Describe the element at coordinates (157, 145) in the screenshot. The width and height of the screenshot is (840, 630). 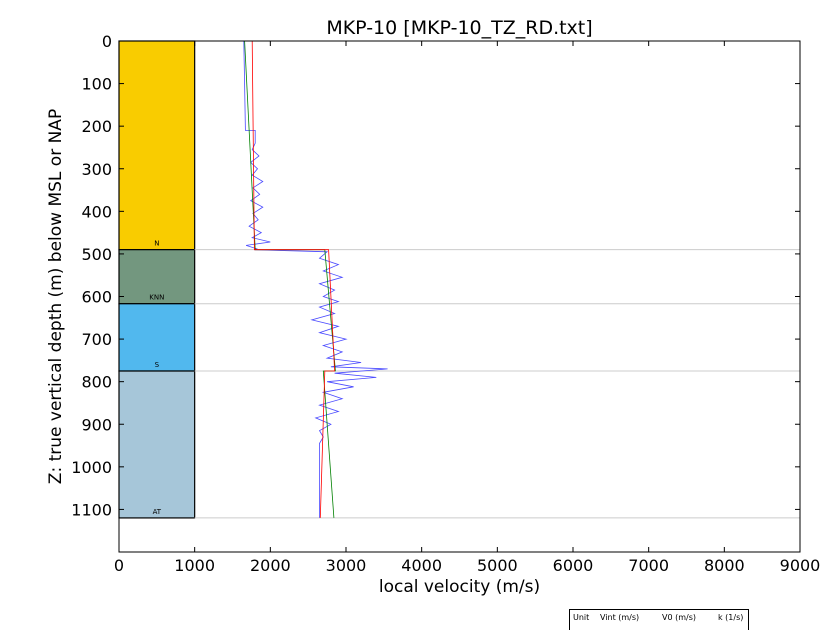
I see `layer-block-n` at that location.